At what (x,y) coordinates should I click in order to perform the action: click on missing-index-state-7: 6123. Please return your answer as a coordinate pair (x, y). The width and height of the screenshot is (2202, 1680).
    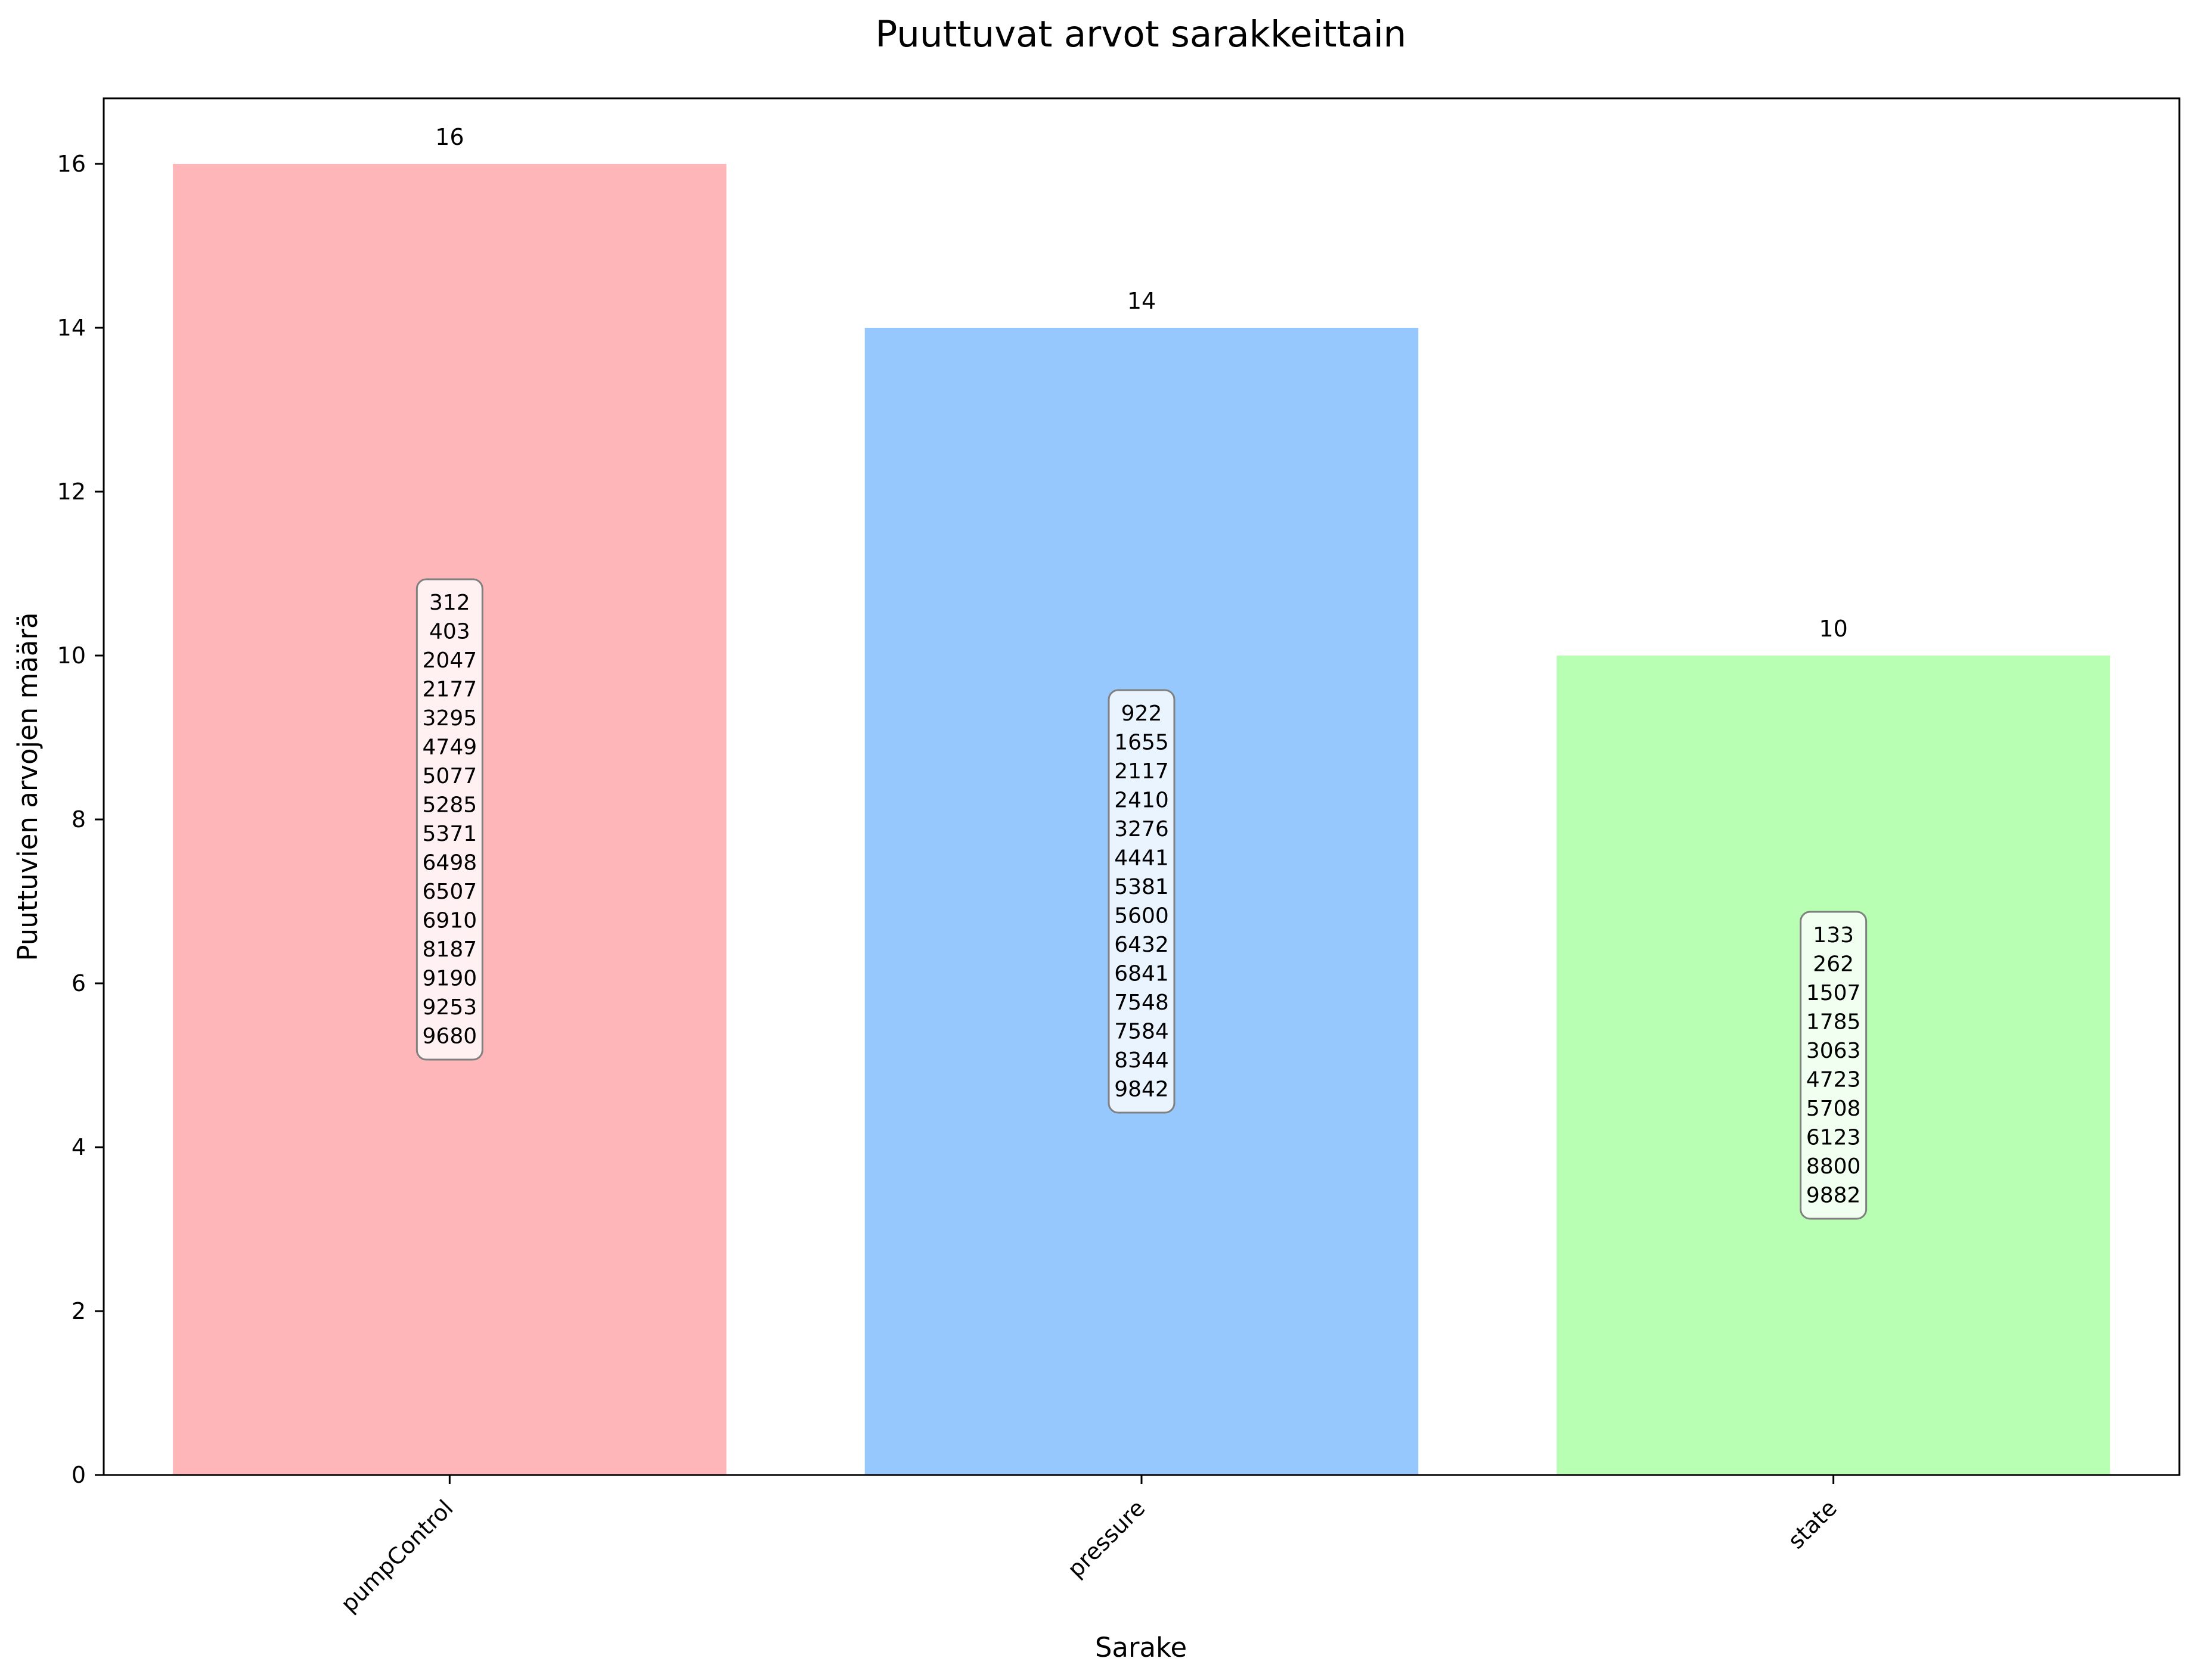
    Looking at the image, I should click on (1833, 1138).